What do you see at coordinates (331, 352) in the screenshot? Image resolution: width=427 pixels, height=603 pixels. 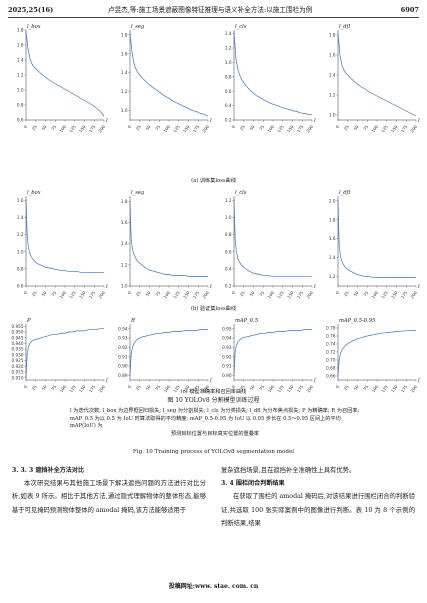 I see `y-tick-label: 0.72` at bounding box center [331, 352].